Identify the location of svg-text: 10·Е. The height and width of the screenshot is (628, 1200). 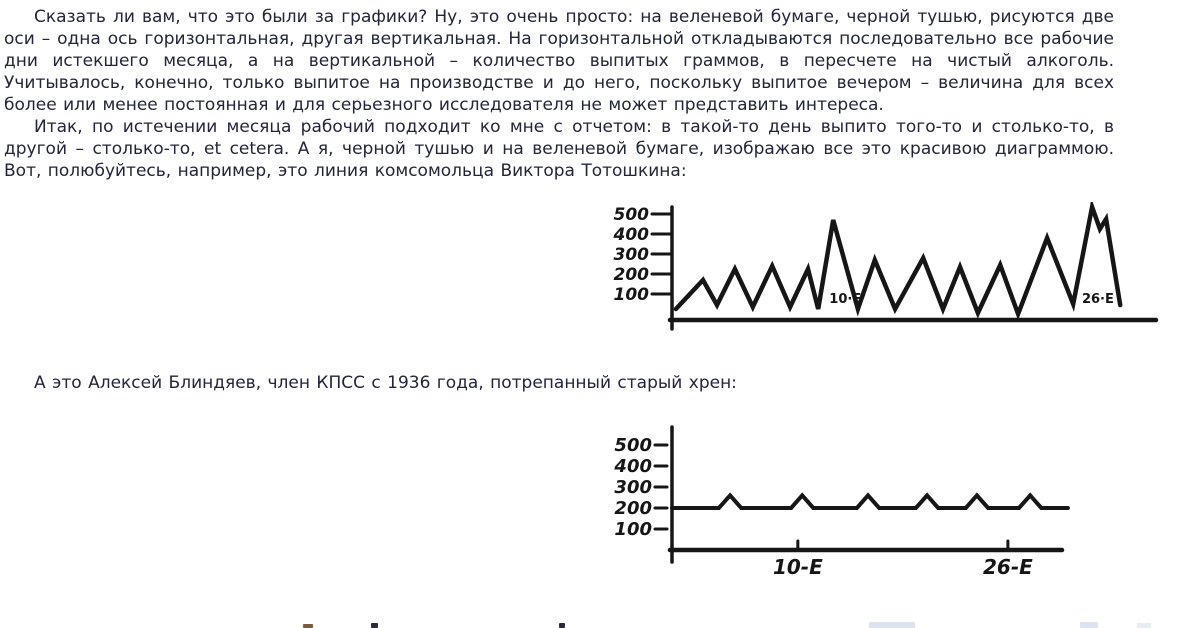
(845, 299).